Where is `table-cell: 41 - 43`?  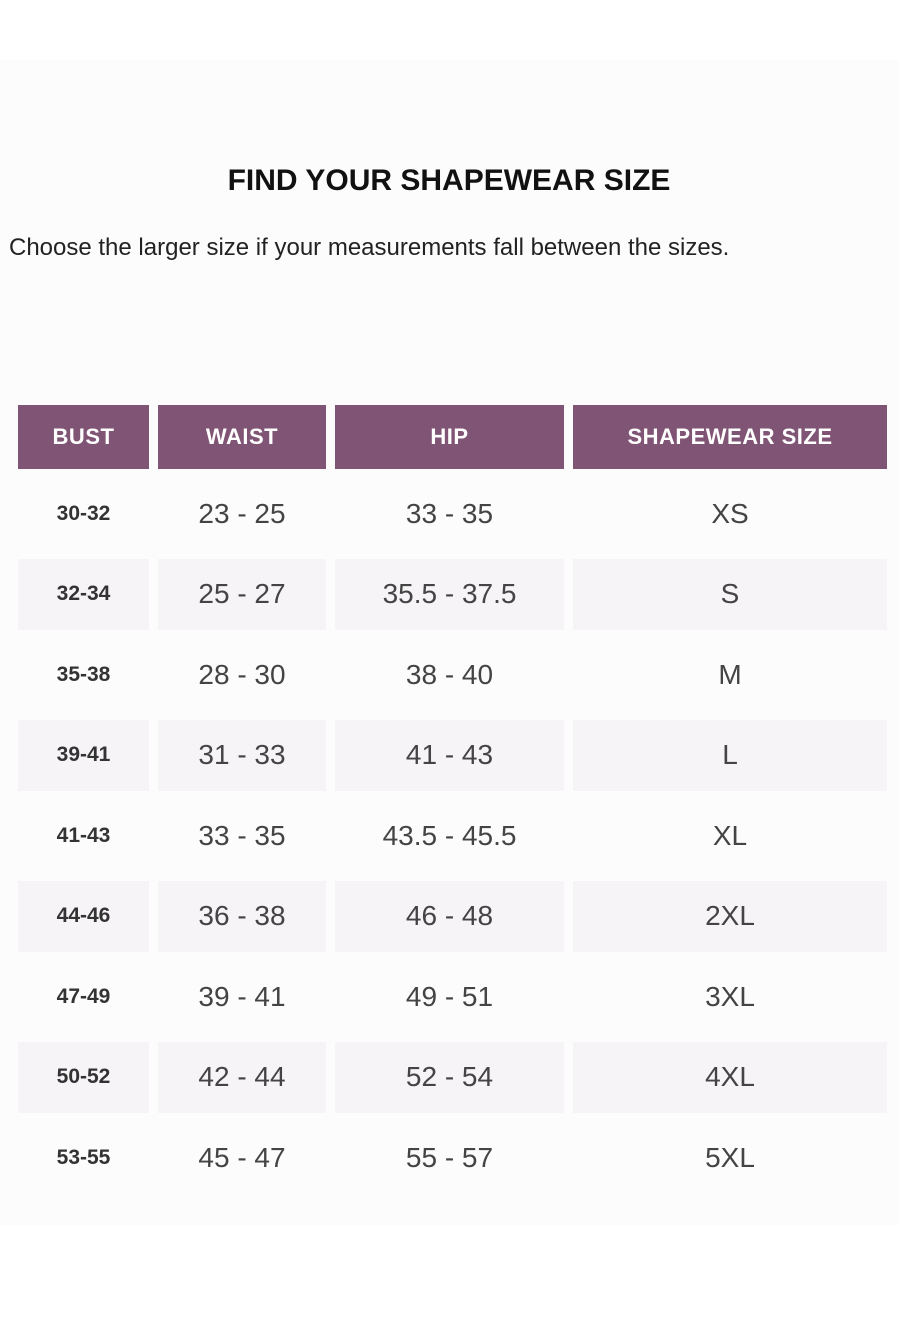 table-cell: 41 - 43 is located at coordinates (449, 755).